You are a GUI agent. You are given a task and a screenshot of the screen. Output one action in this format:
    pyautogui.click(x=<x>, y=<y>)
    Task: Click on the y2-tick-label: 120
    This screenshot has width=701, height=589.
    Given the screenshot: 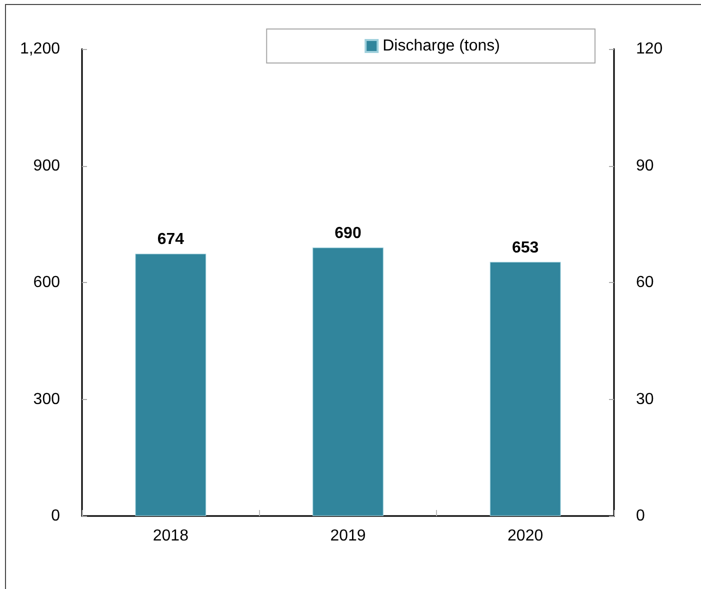 What is the action you would take?
    pyautogui.click(x=649, y=49)
    